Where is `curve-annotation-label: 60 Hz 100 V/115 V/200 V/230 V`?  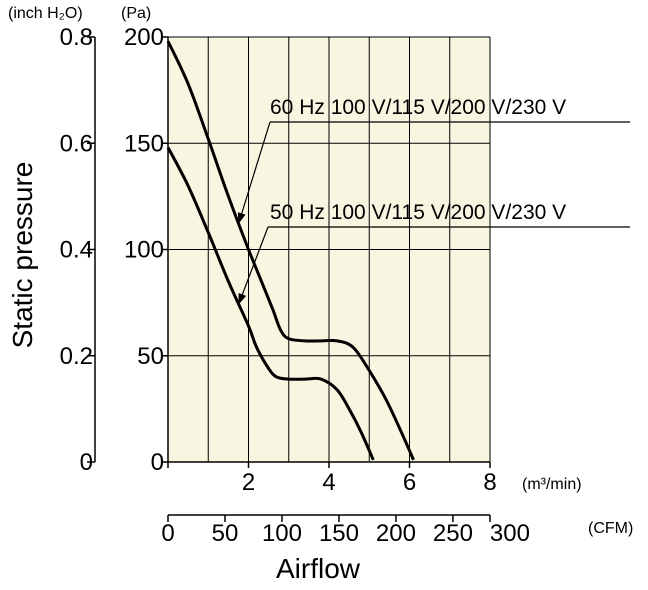 curve-annotation-label: 60 Hz 100 V/115 V/200 V/230 V is located at coordinates (418, 107).